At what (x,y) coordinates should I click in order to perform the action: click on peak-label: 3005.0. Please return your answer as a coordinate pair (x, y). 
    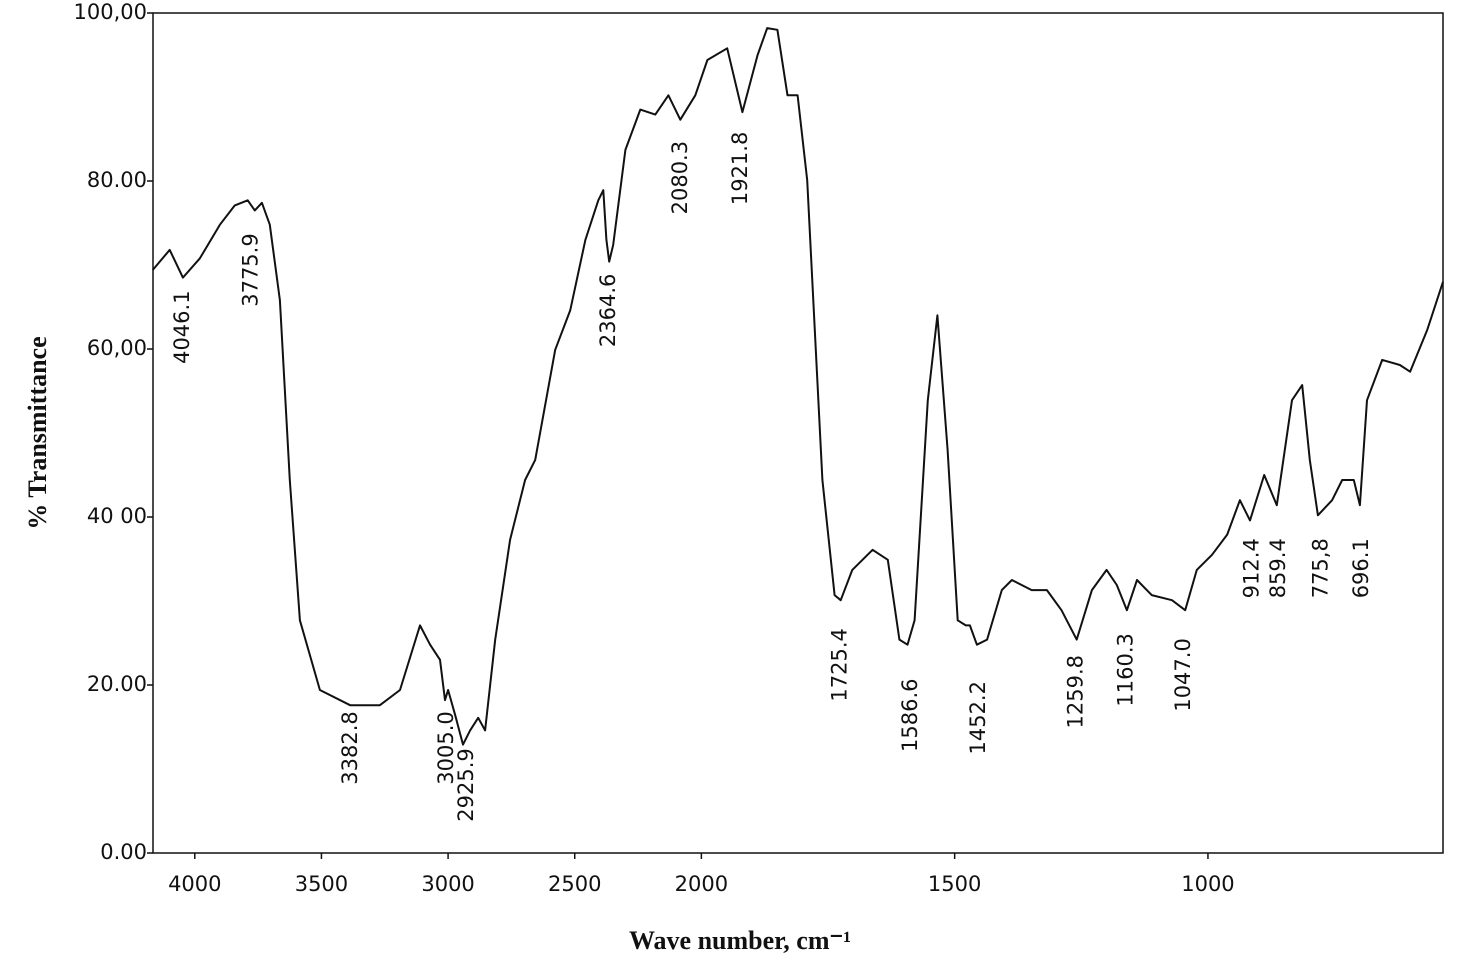
    Looking at the image, I should click on (446, 747).